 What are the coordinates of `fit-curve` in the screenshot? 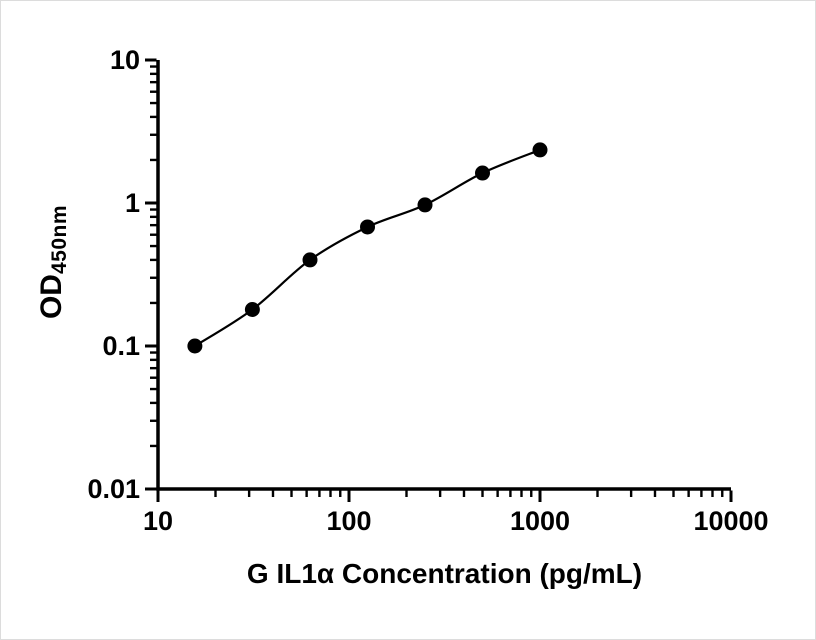 It's located at (367, 247).